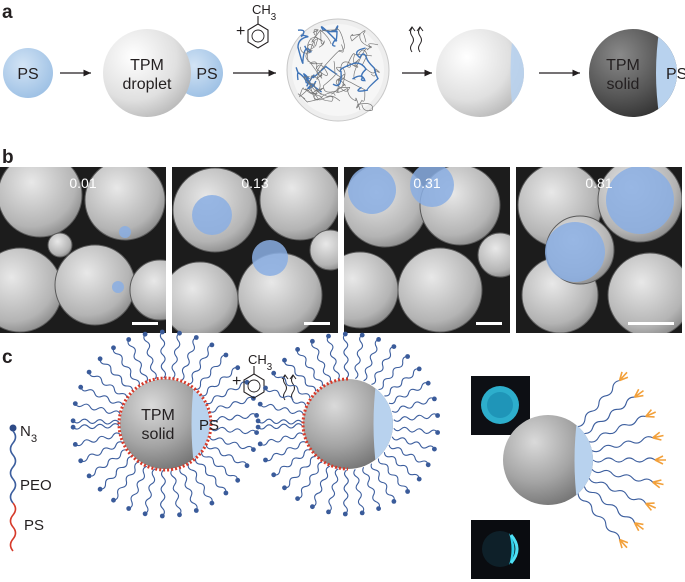 The height and width of the screenshot is (582, 685). What do you see at coordinates (623, 84) in the screenshot?
I see `solid-label-line2: solid` at bounding box center [623, 84].